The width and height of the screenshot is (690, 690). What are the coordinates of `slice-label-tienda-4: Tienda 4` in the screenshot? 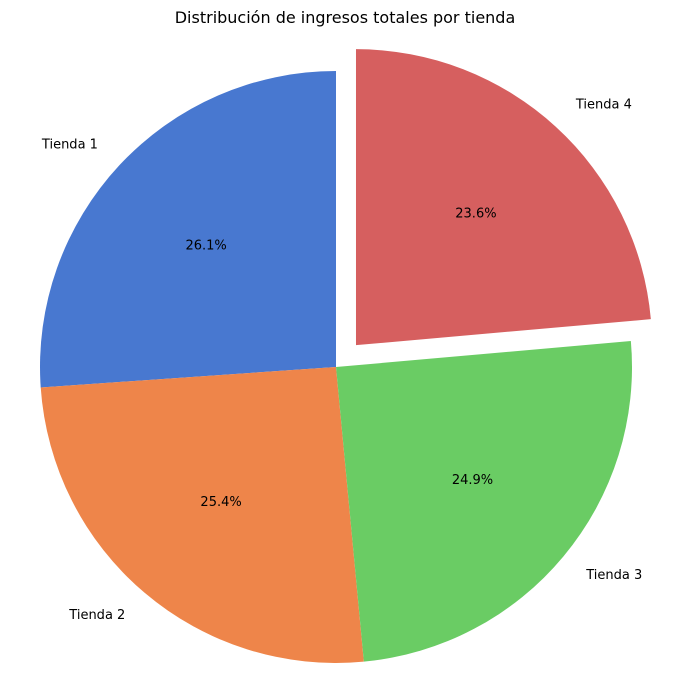 It's located at (603, 105).